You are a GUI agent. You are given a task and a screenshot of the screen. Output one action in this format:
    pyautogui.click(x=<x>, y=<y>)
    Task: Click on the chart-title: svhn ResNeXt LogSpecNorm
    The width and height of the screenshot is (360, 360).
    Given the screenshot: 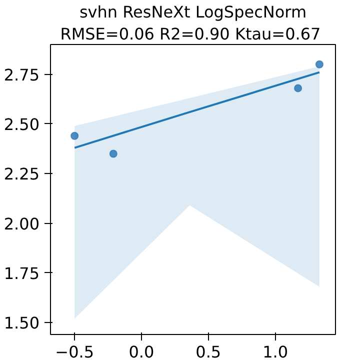 What is the action you would take?
    pyautogui.click(x=193, y=12)
    